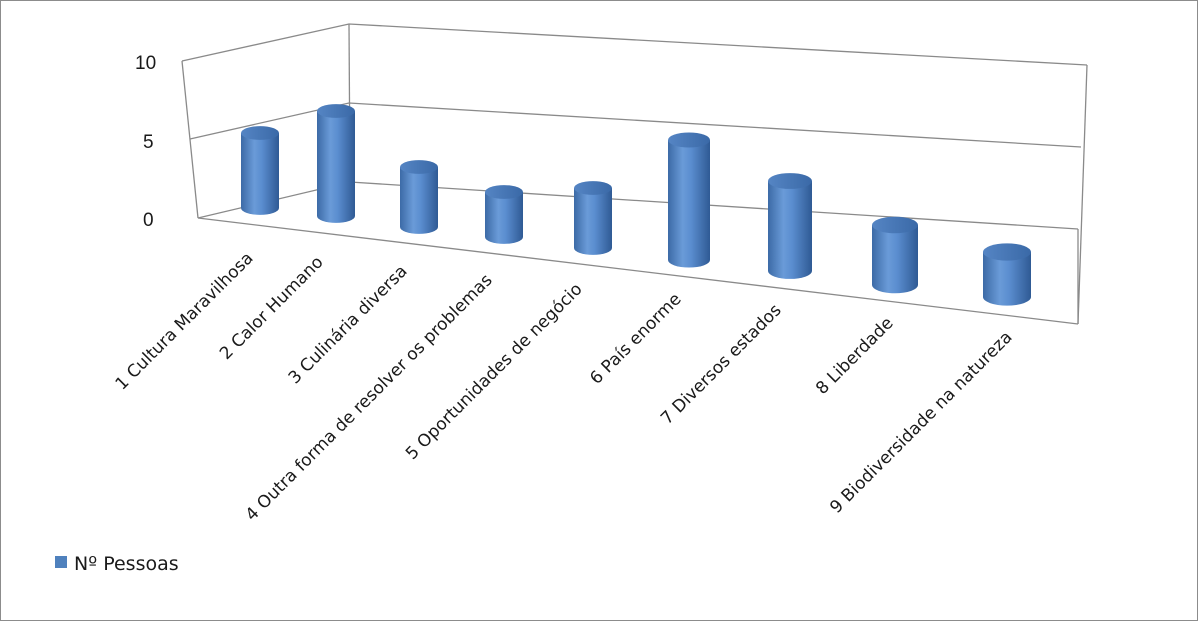 The height and width of the screenshot is (622, 1198). What do you see at coordinates (190, 139) in the screenshot?
I see `back-wall-left-edge` at bounding box center [190, 139].